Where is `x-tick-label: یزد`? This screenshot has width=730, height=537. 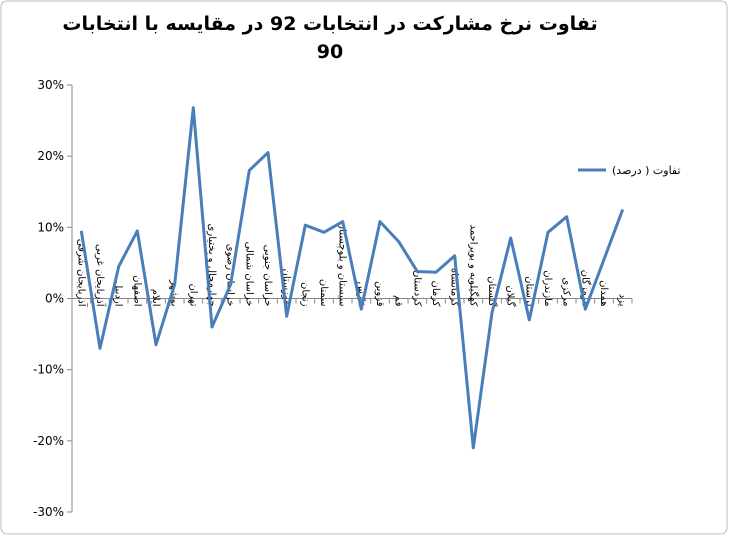
x-tick-label: یزد is located at coordinates (622, 300).